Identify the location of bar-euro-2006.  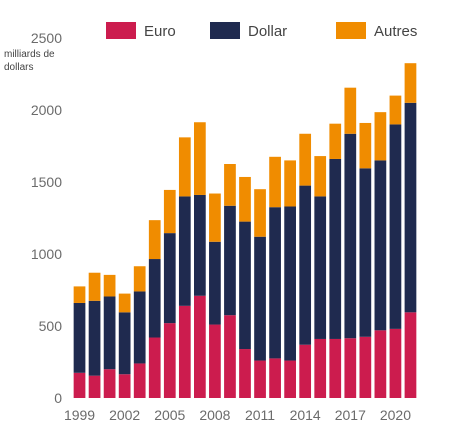
(184, 351).